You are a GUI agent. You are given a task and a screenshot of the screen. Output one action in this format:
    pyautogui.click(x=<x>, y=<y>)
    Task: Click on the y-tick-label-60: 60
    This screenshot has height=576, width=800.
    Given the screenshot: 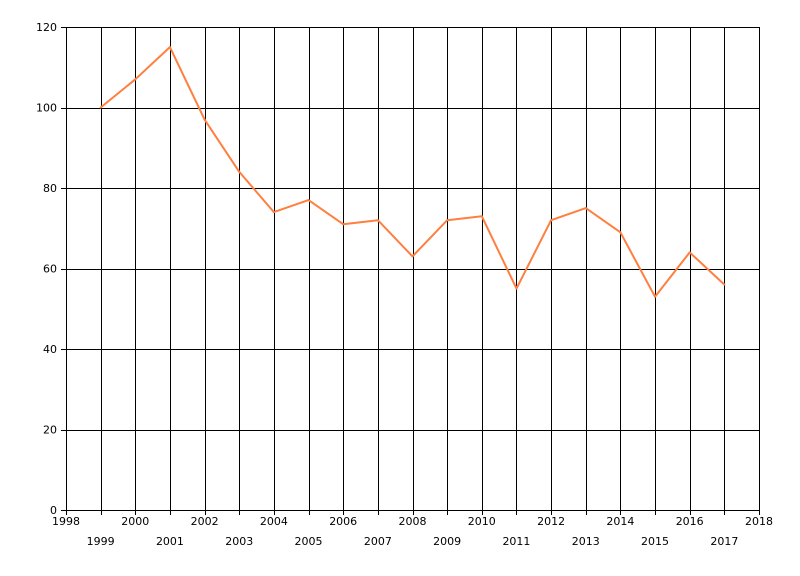 What is the action you would take?
    pyautogui.click(x=50, y=269)
    